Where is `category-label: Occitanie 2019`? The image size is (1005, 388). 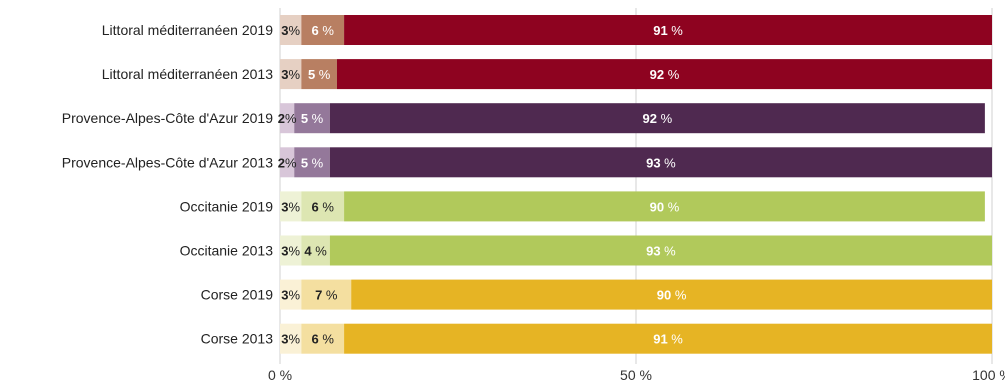 category-label: Occitanie 2019 is located at coordinates (227, 206).